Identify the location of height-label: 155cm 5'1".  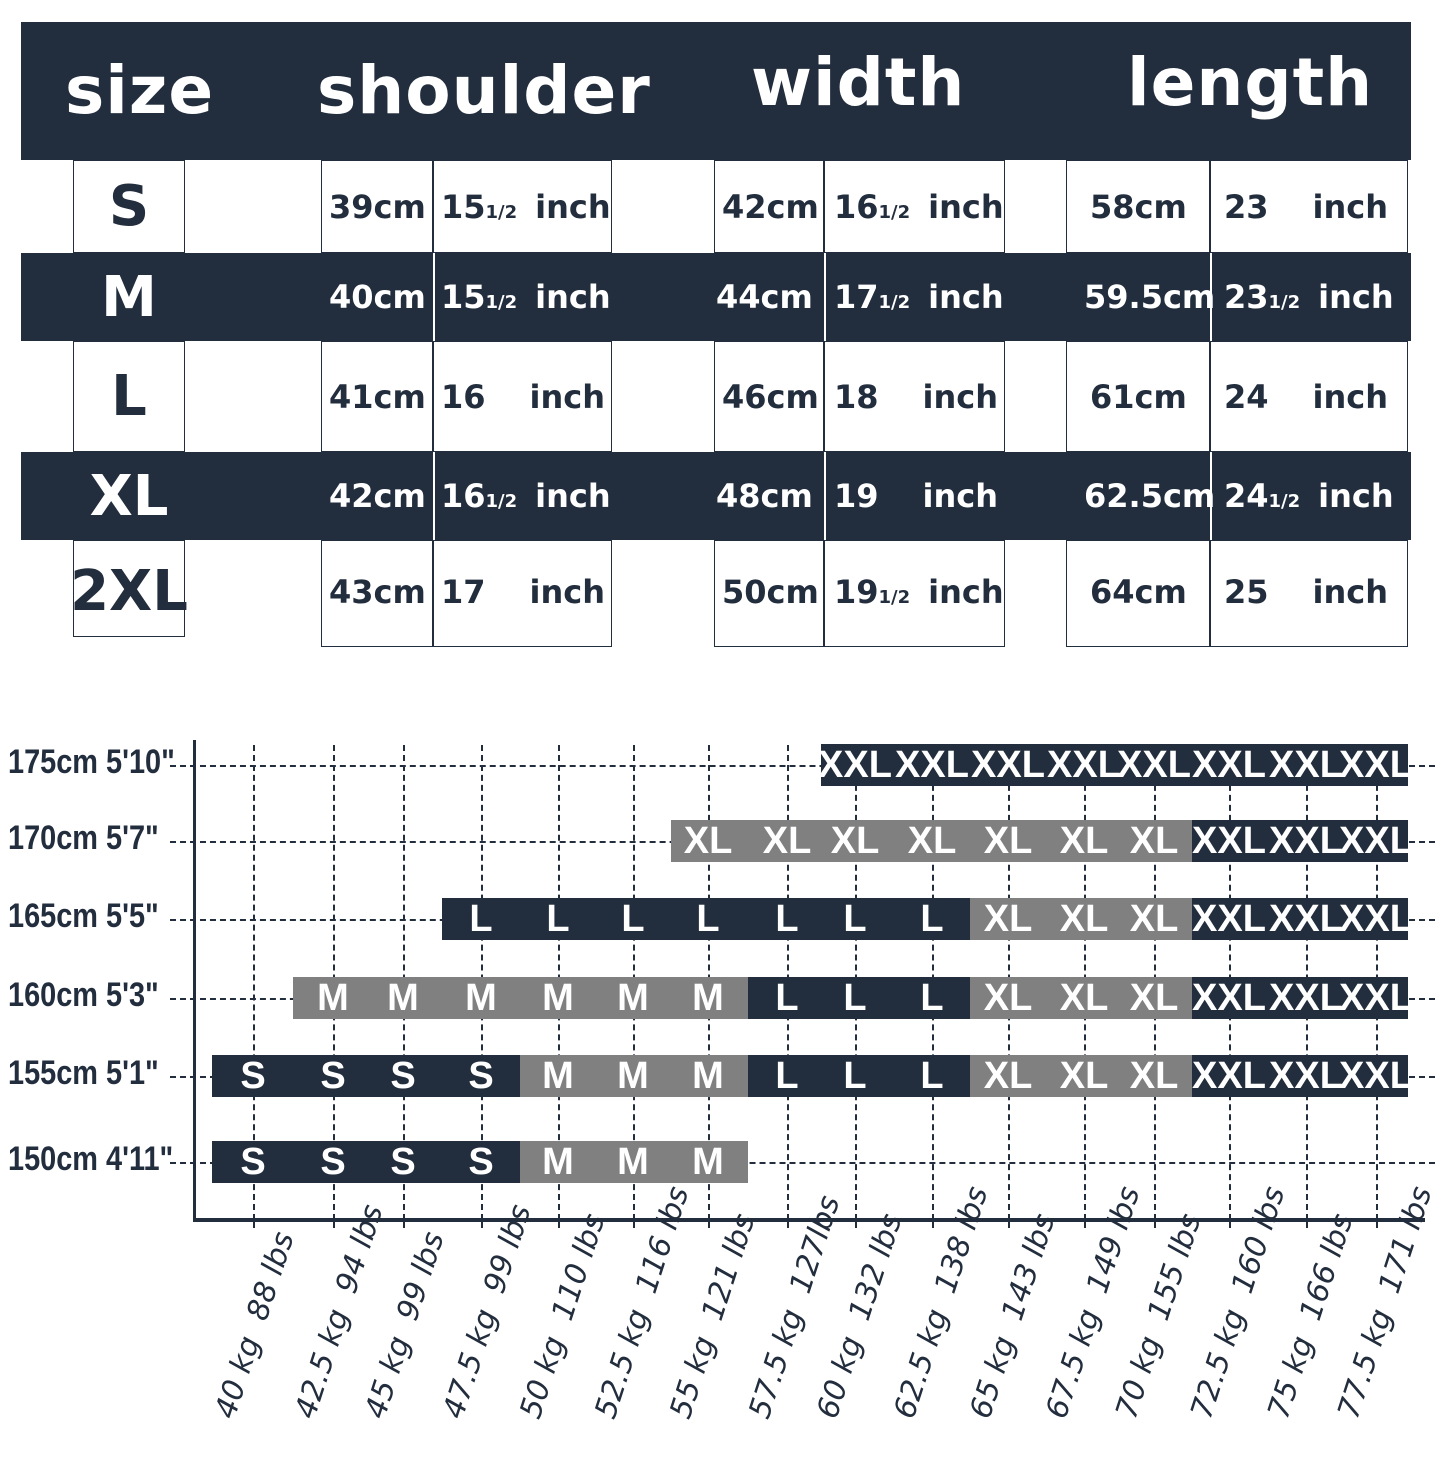
(83, 1073).